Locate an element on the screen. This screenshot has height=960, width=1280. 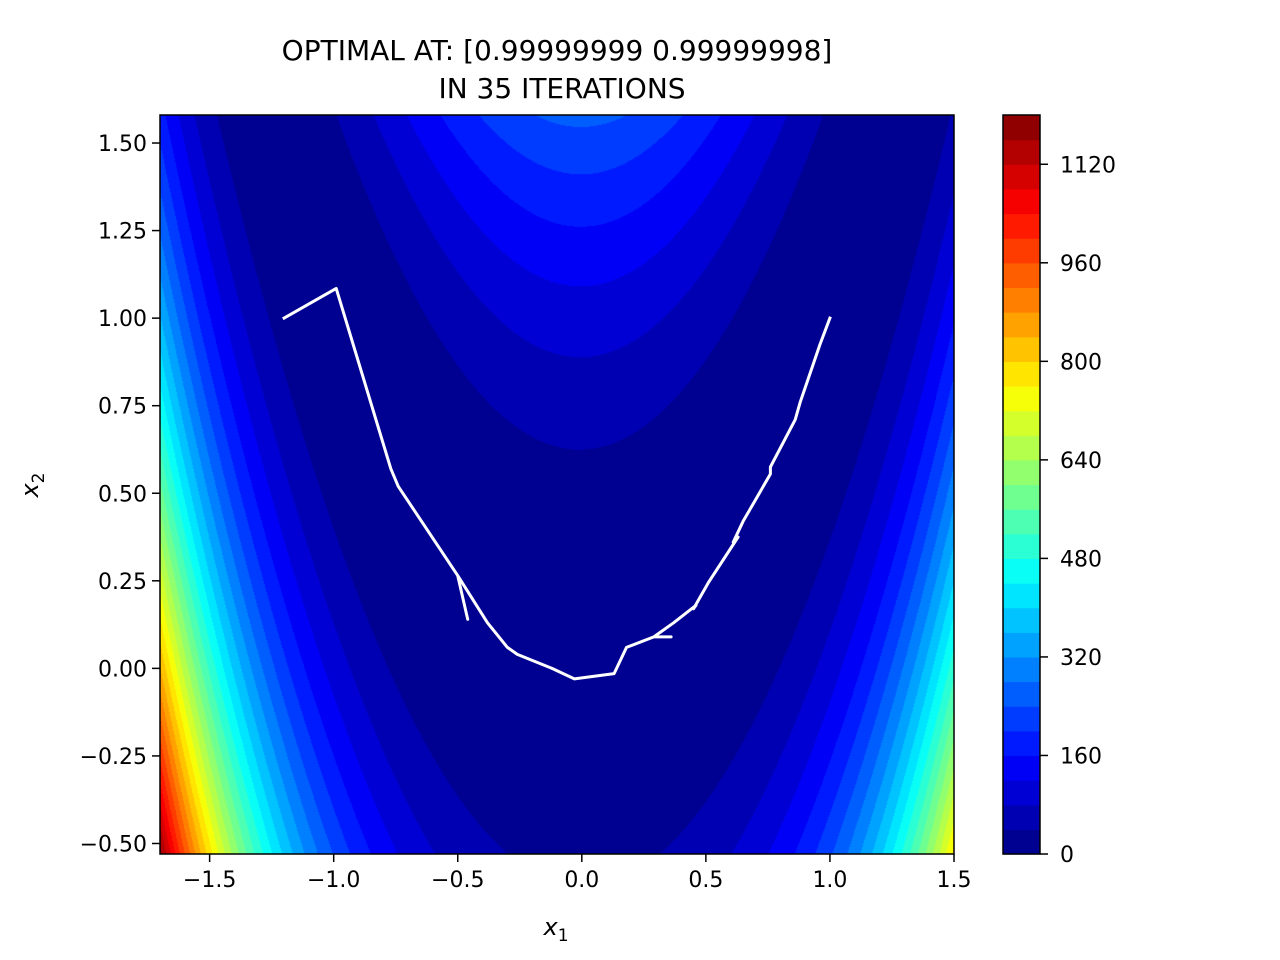
colorbar-frame is located at coordinates (1021, 484).